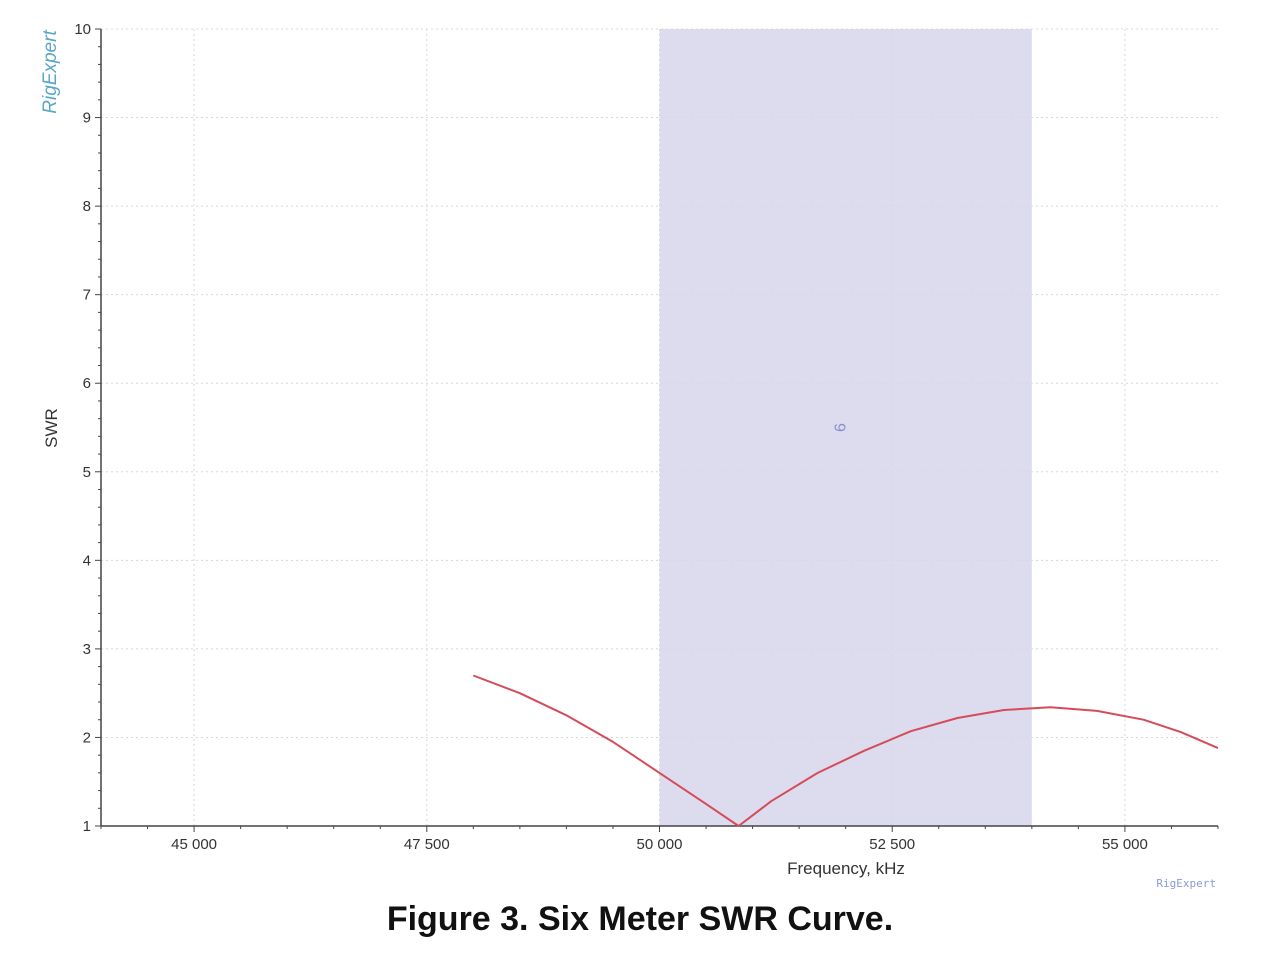 This screenshot has height=960, width=1280. What do you see at coordinates (846, 868) in the screenshot?
I see `x-axis-label: Frequency, kHz` at bounding box center [846, 868].